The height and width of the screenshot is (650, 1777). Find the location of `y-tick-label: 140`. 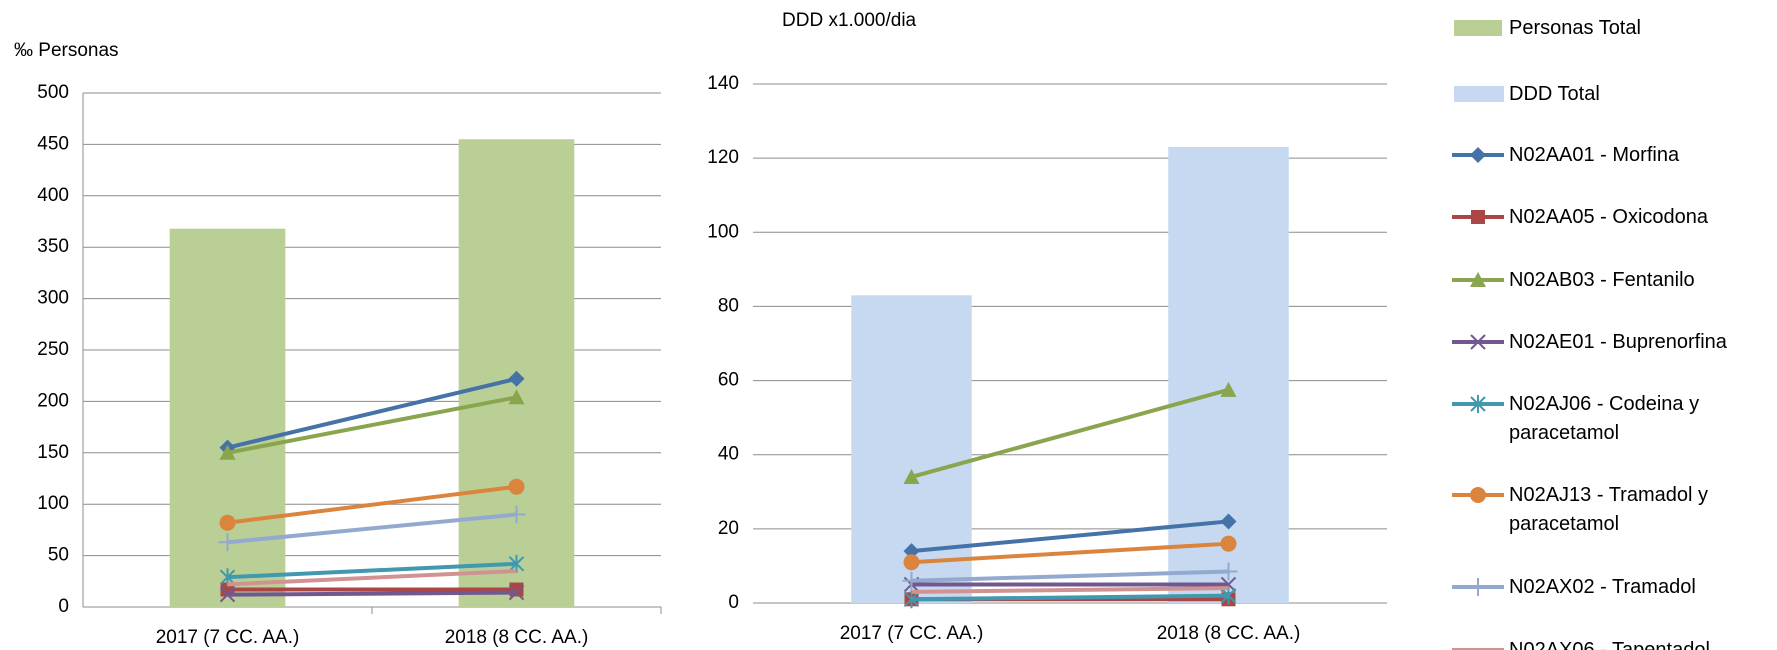

y-tick-label: 140 is located at coordinates (723, 83).